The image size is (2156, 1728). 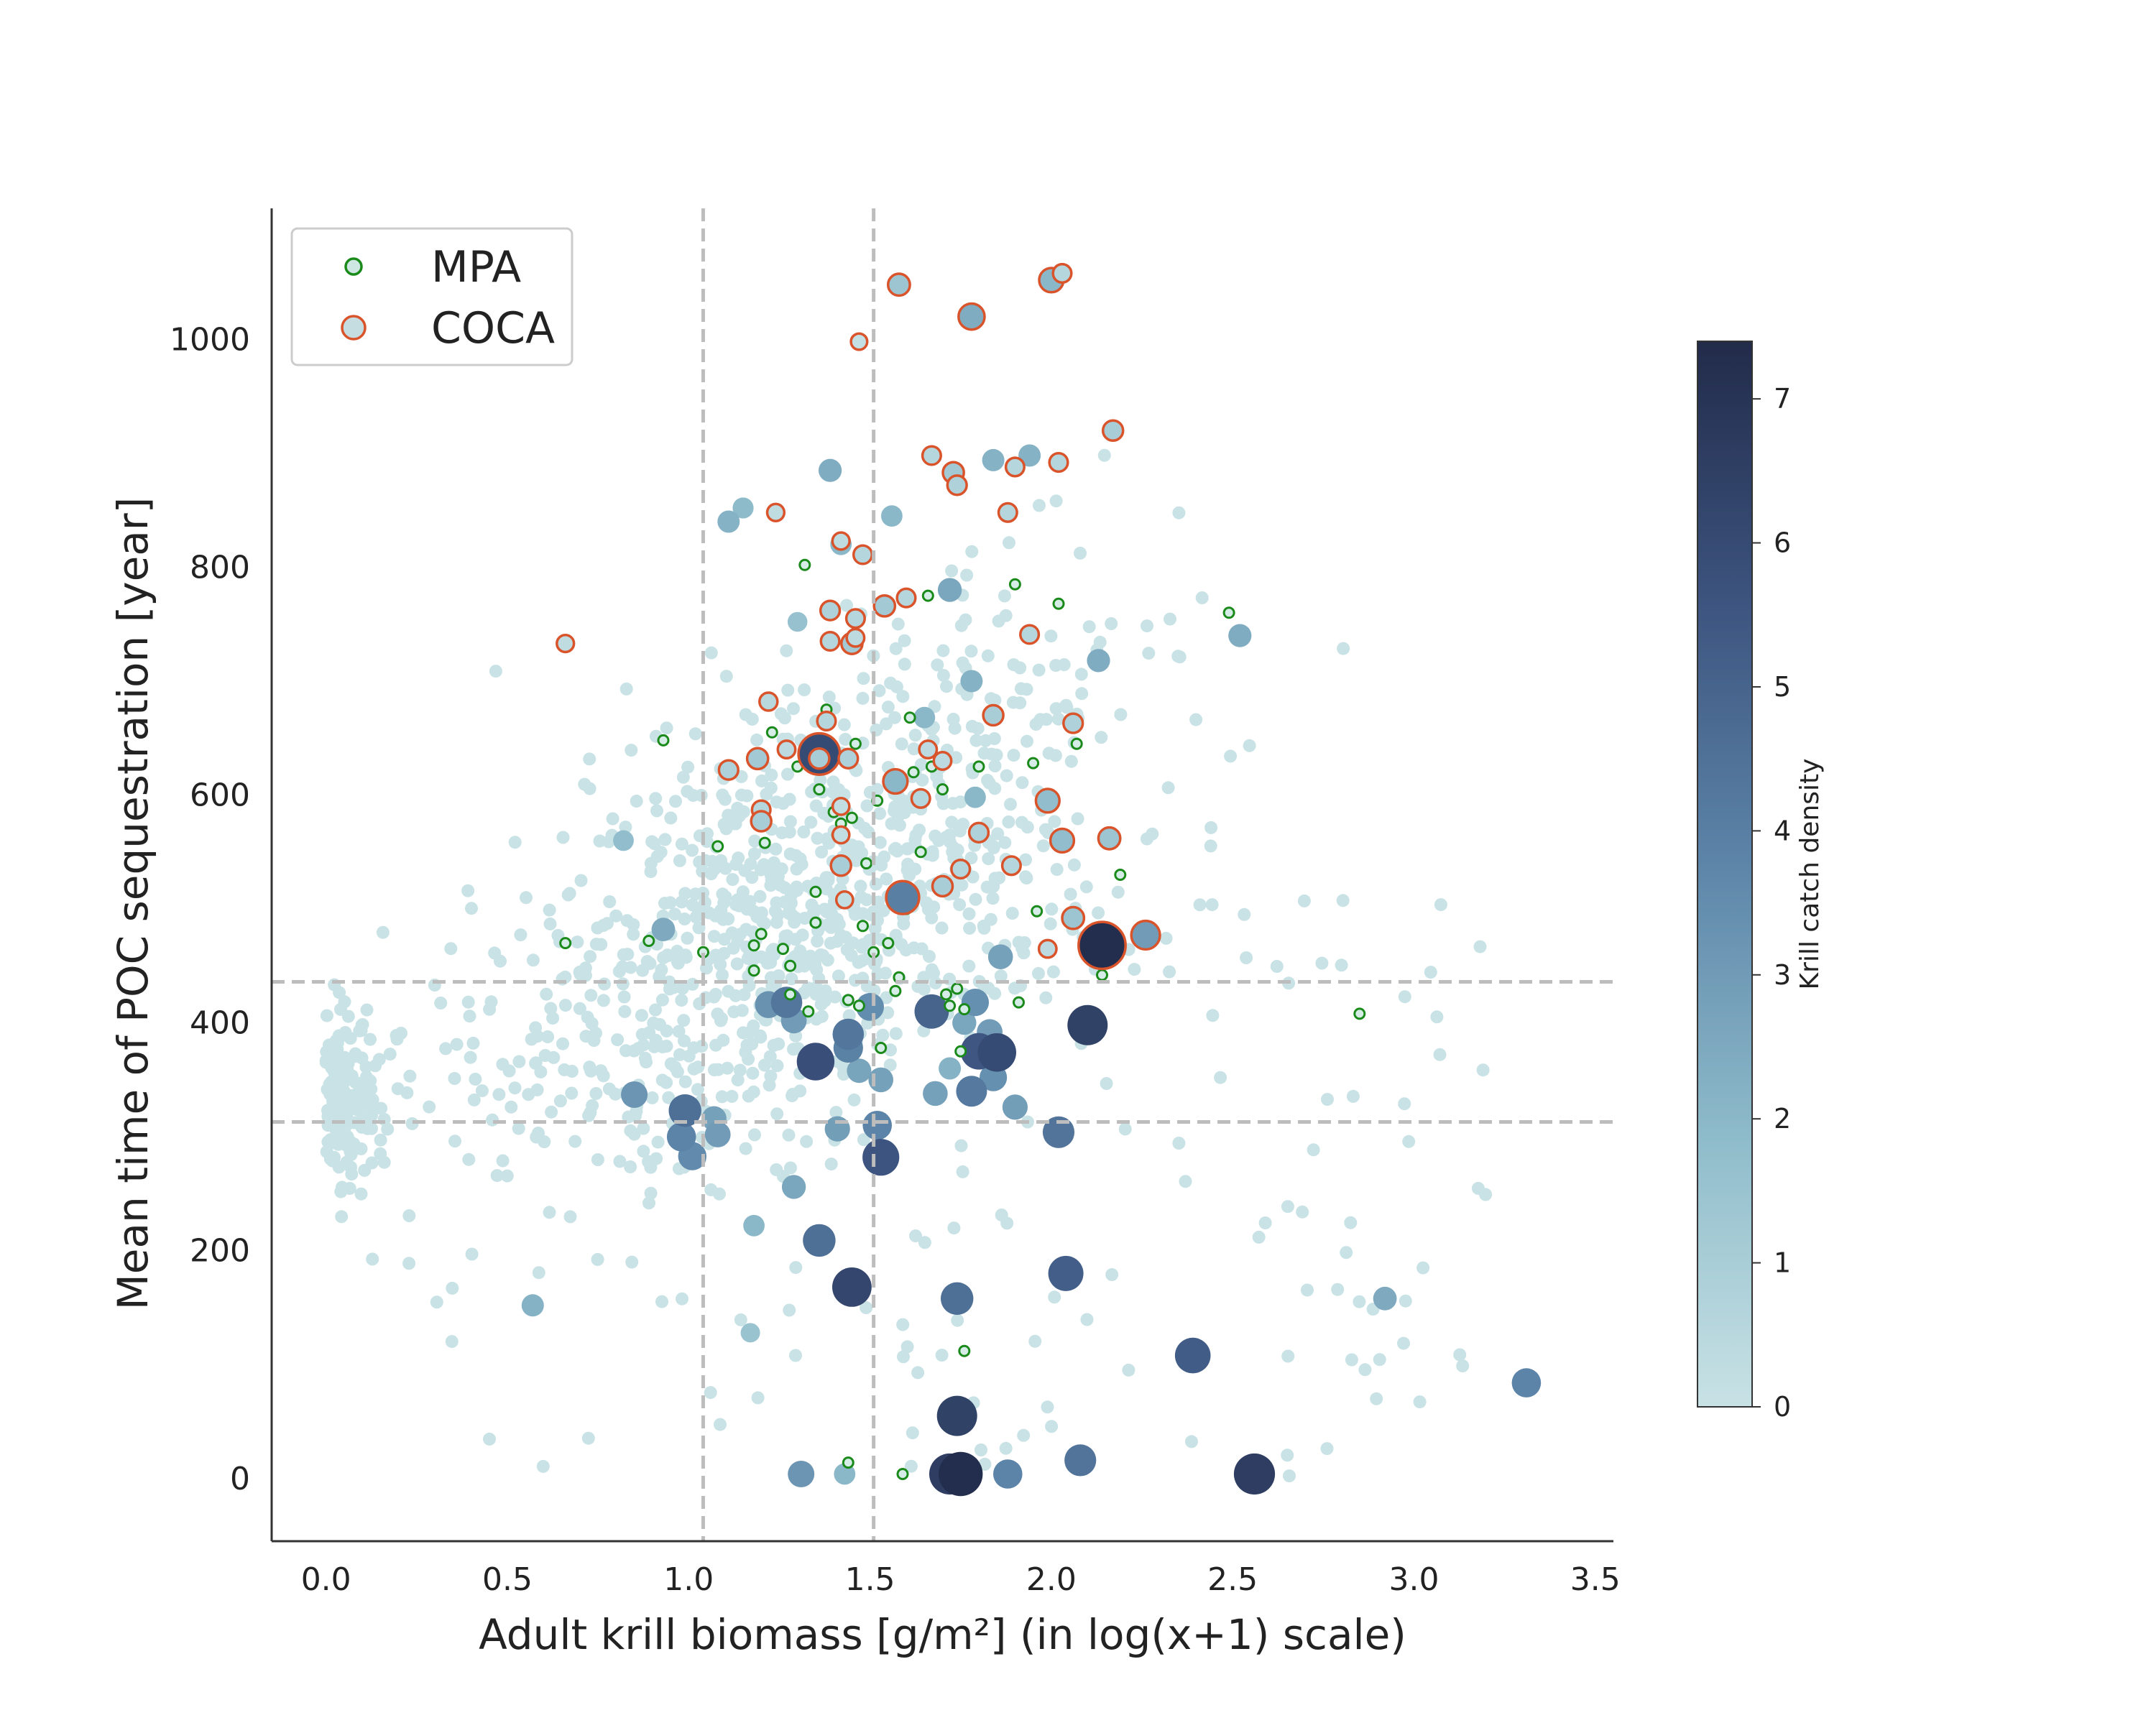 I want to click on y-tick-label: 200, so click(x=220, y=1252).